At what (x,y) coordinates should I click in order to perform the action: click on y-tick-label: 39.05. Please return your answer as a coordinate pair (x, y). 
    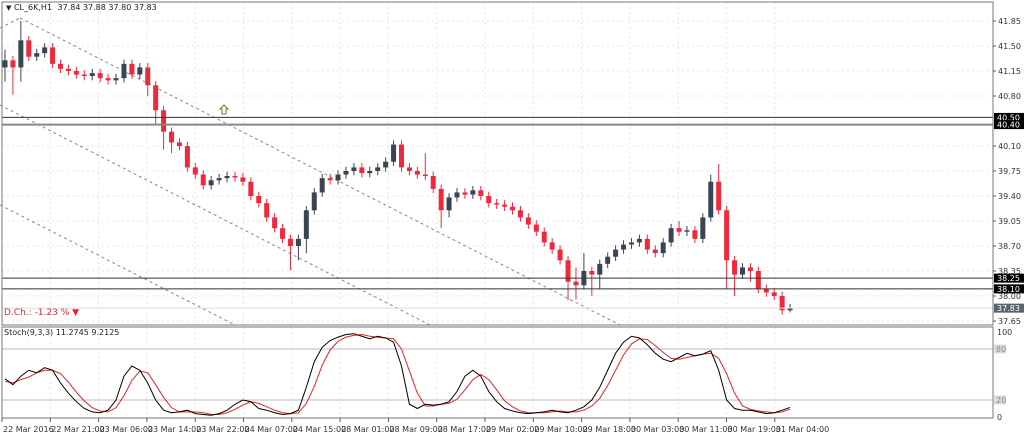
    Looking at the image, I should click on (1009, 221).